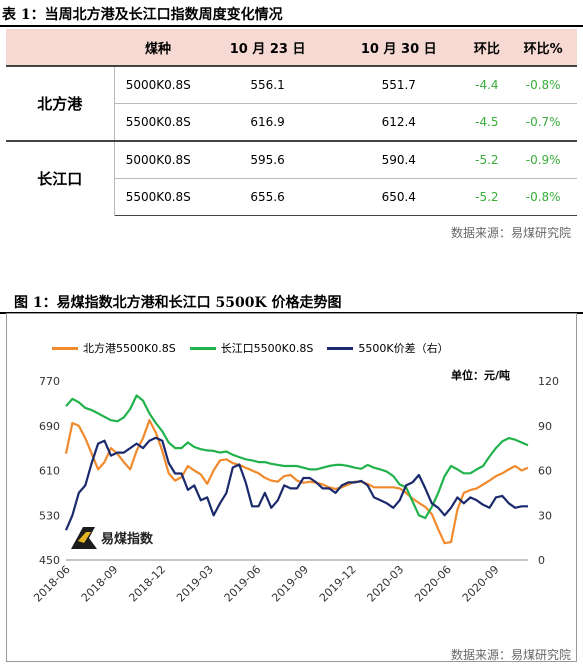 The height and width of the screenshot is (669, 583). What do you see at coordinates (60, 178) in the screenshot?
I see `port-label: 长江口` at bounding box center [60, 178].